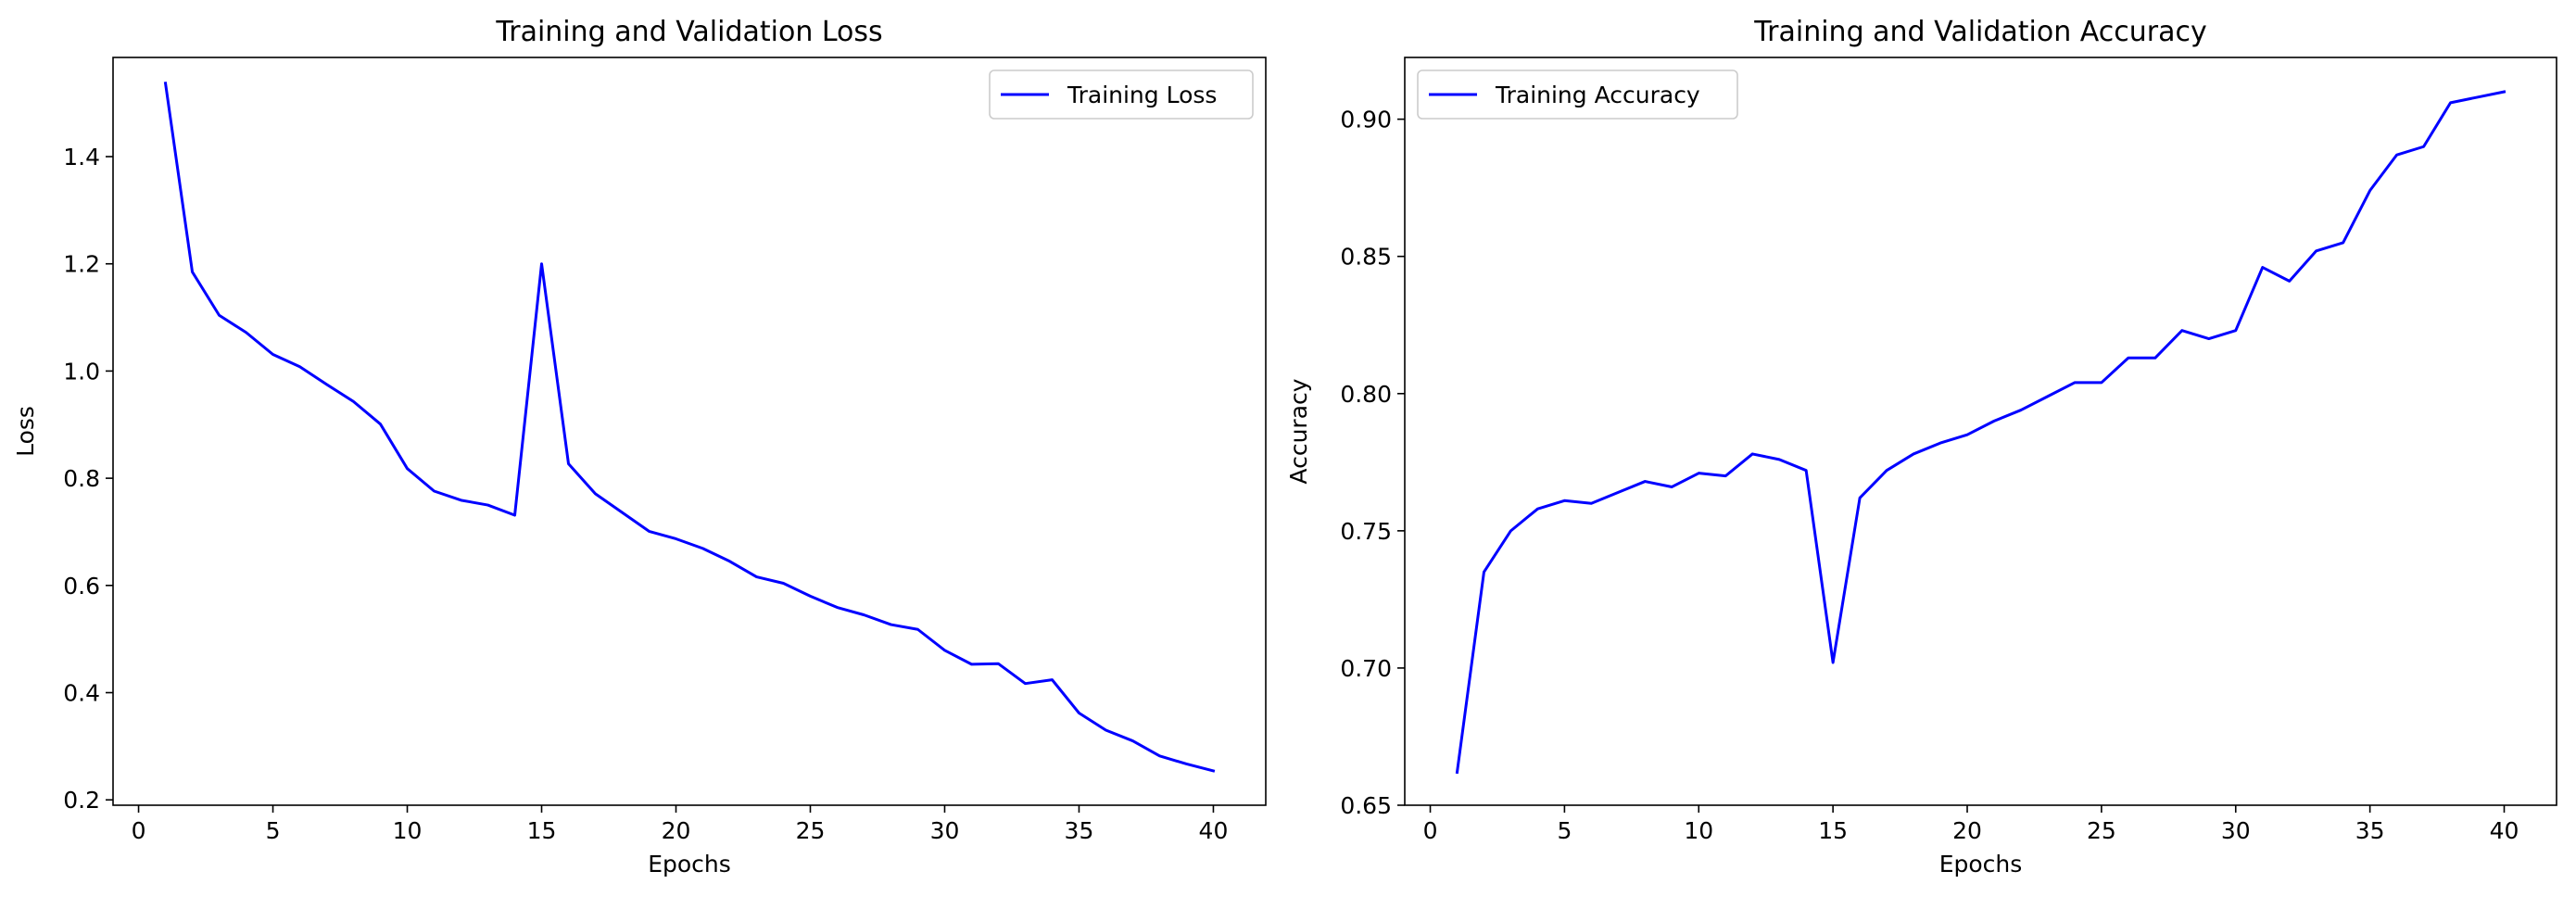  Describe the element at coordinates (1214, 831) in the screenshot. I see `loss-x-tick-label: 40` at that location.